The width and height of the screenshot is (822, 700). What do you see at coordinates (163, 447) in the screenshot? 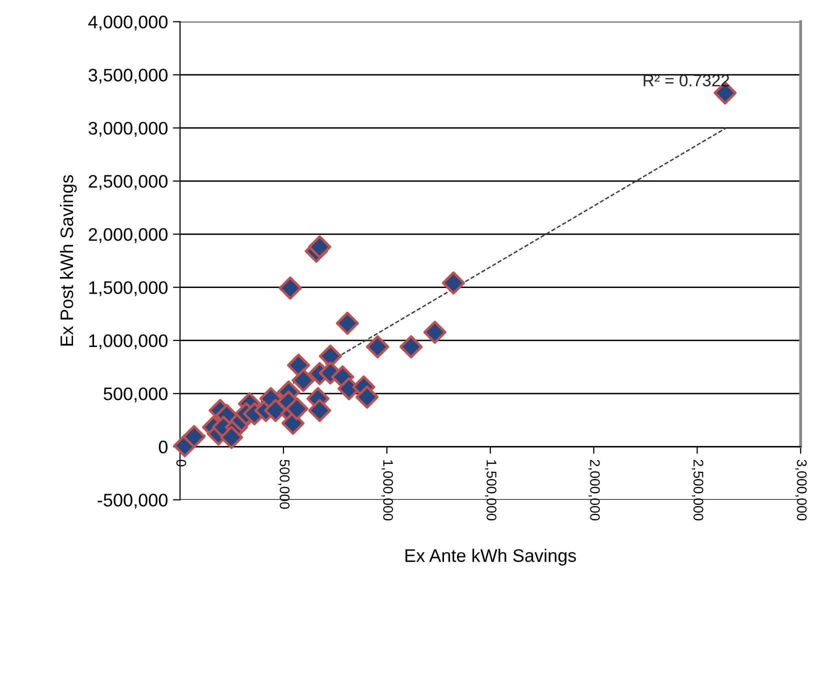
I see `y-tick-label: 0` at bounding box center [163, 447].